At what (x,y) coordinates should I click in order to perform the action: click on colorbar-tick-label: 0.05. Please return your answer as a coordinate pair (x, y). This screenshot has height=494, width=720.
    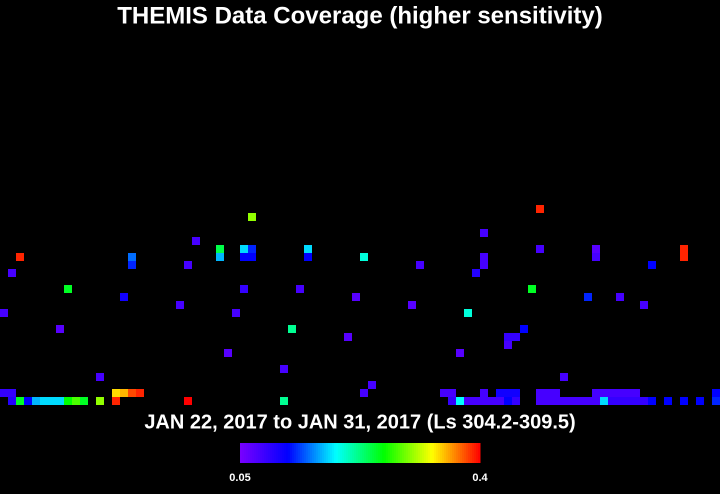
    Looking at the image, I should click on (239, 478).